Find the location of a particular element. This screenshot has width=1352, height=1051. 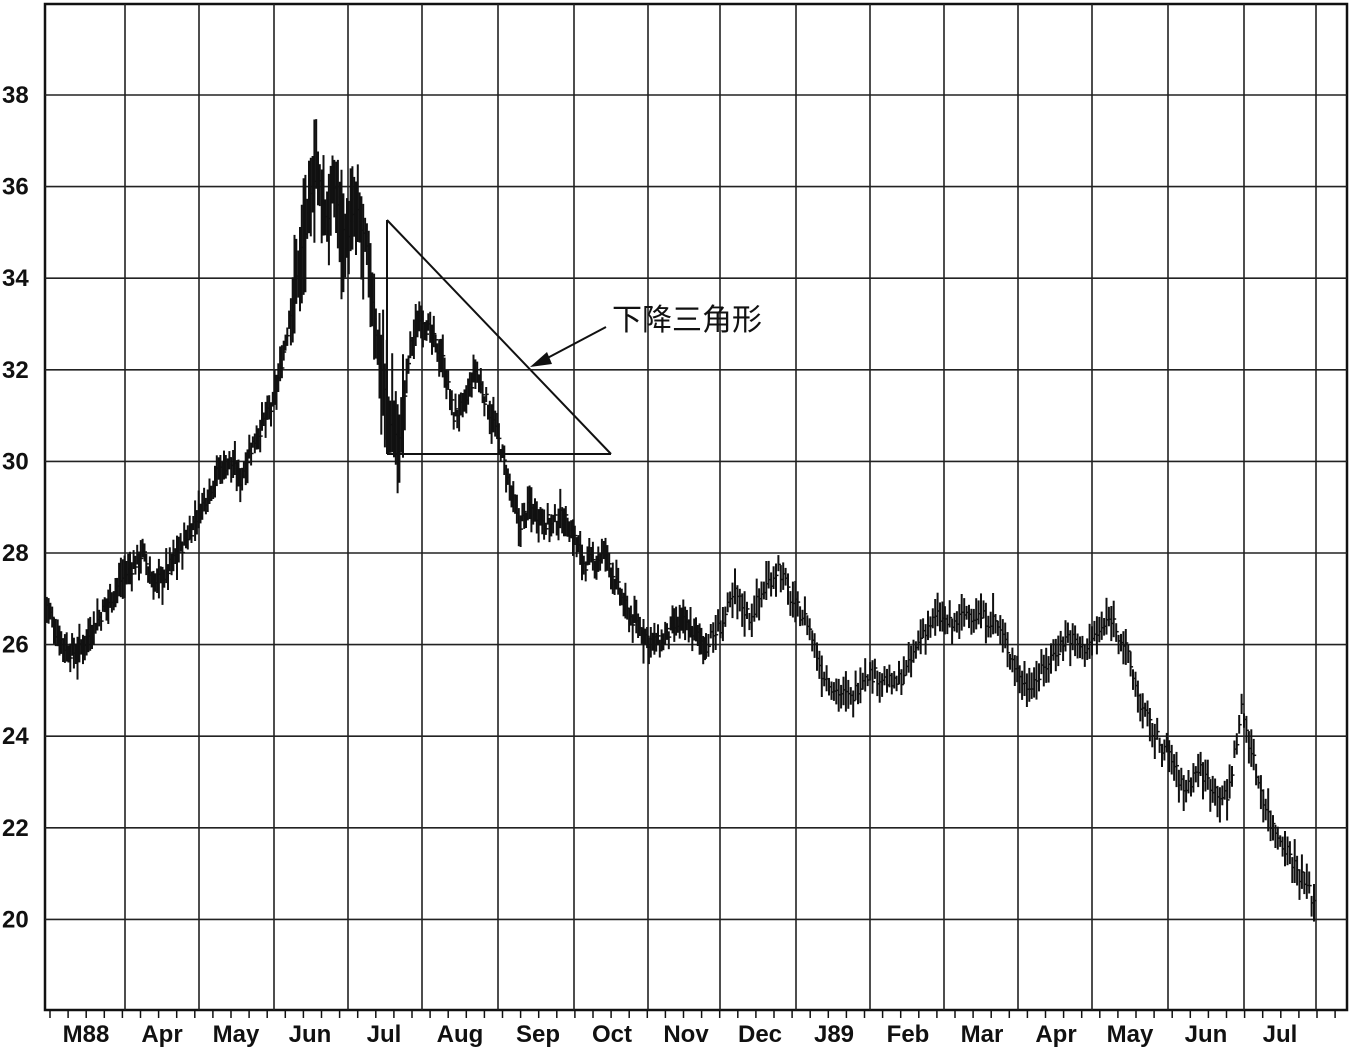

y-tick-label: 30 is located at coordinates (15, 461).